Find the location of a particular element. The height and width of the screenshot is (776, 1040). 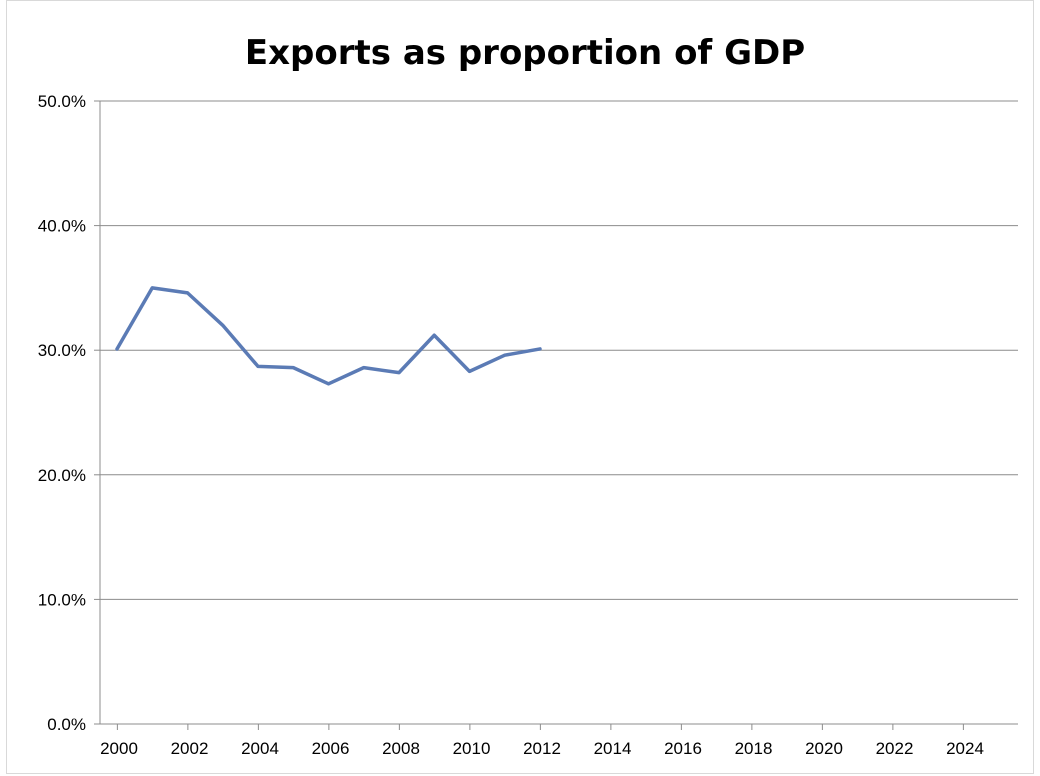

series-group is located at coordinates (328, 336).